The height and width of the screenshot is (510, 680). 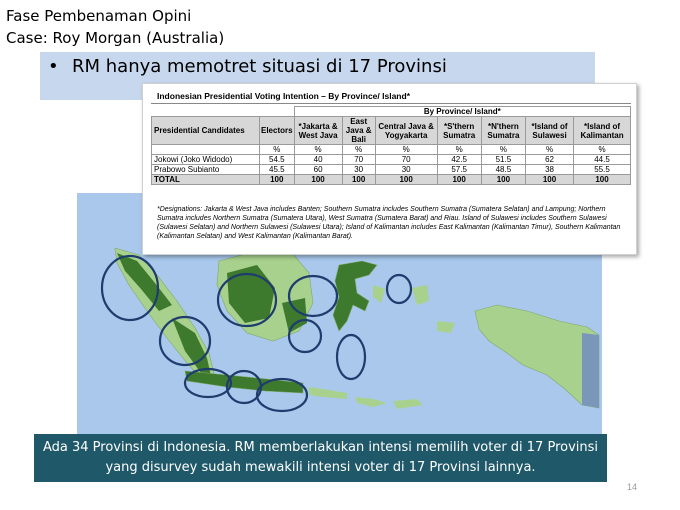 I want to click on page-number: 14, so click(x=632, y=487).